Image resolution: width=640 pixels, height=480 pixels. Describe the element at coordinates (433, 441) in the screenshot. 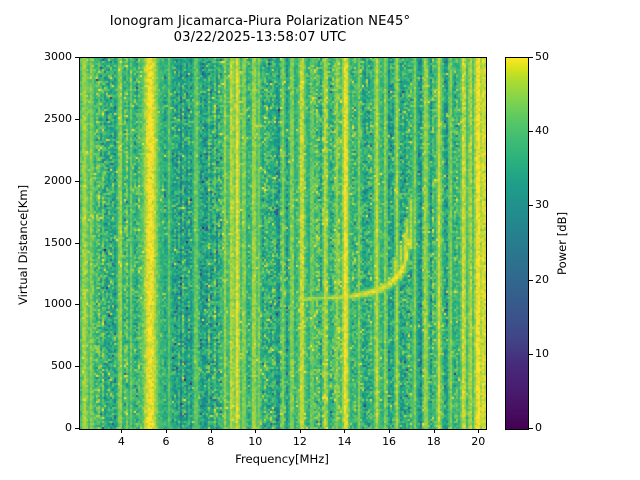

I see `x-tick-label: 18` at that location.